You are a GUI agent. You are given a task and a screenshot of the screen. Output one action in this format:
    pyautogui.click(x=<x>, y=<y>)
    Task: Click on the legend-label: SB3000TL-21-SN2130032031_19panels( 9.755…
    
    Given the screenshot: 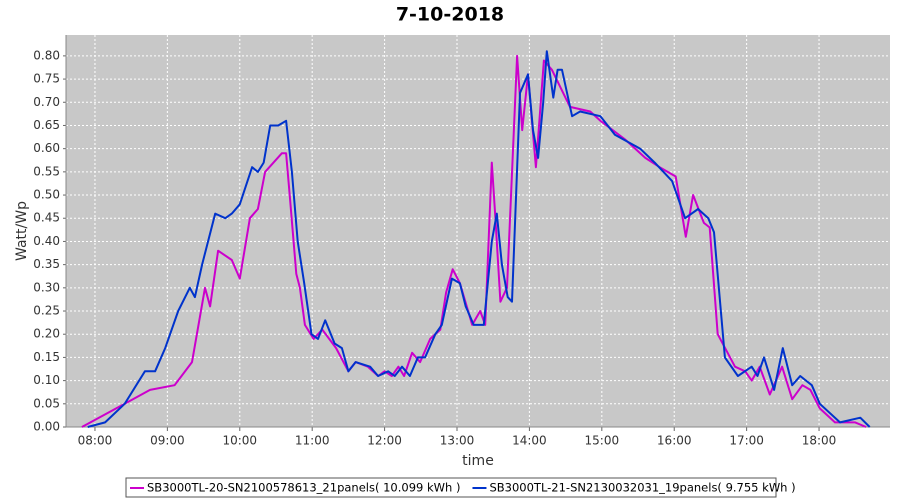 What is the action you would take?
    pyautogui.click(x=642, y=488)
    